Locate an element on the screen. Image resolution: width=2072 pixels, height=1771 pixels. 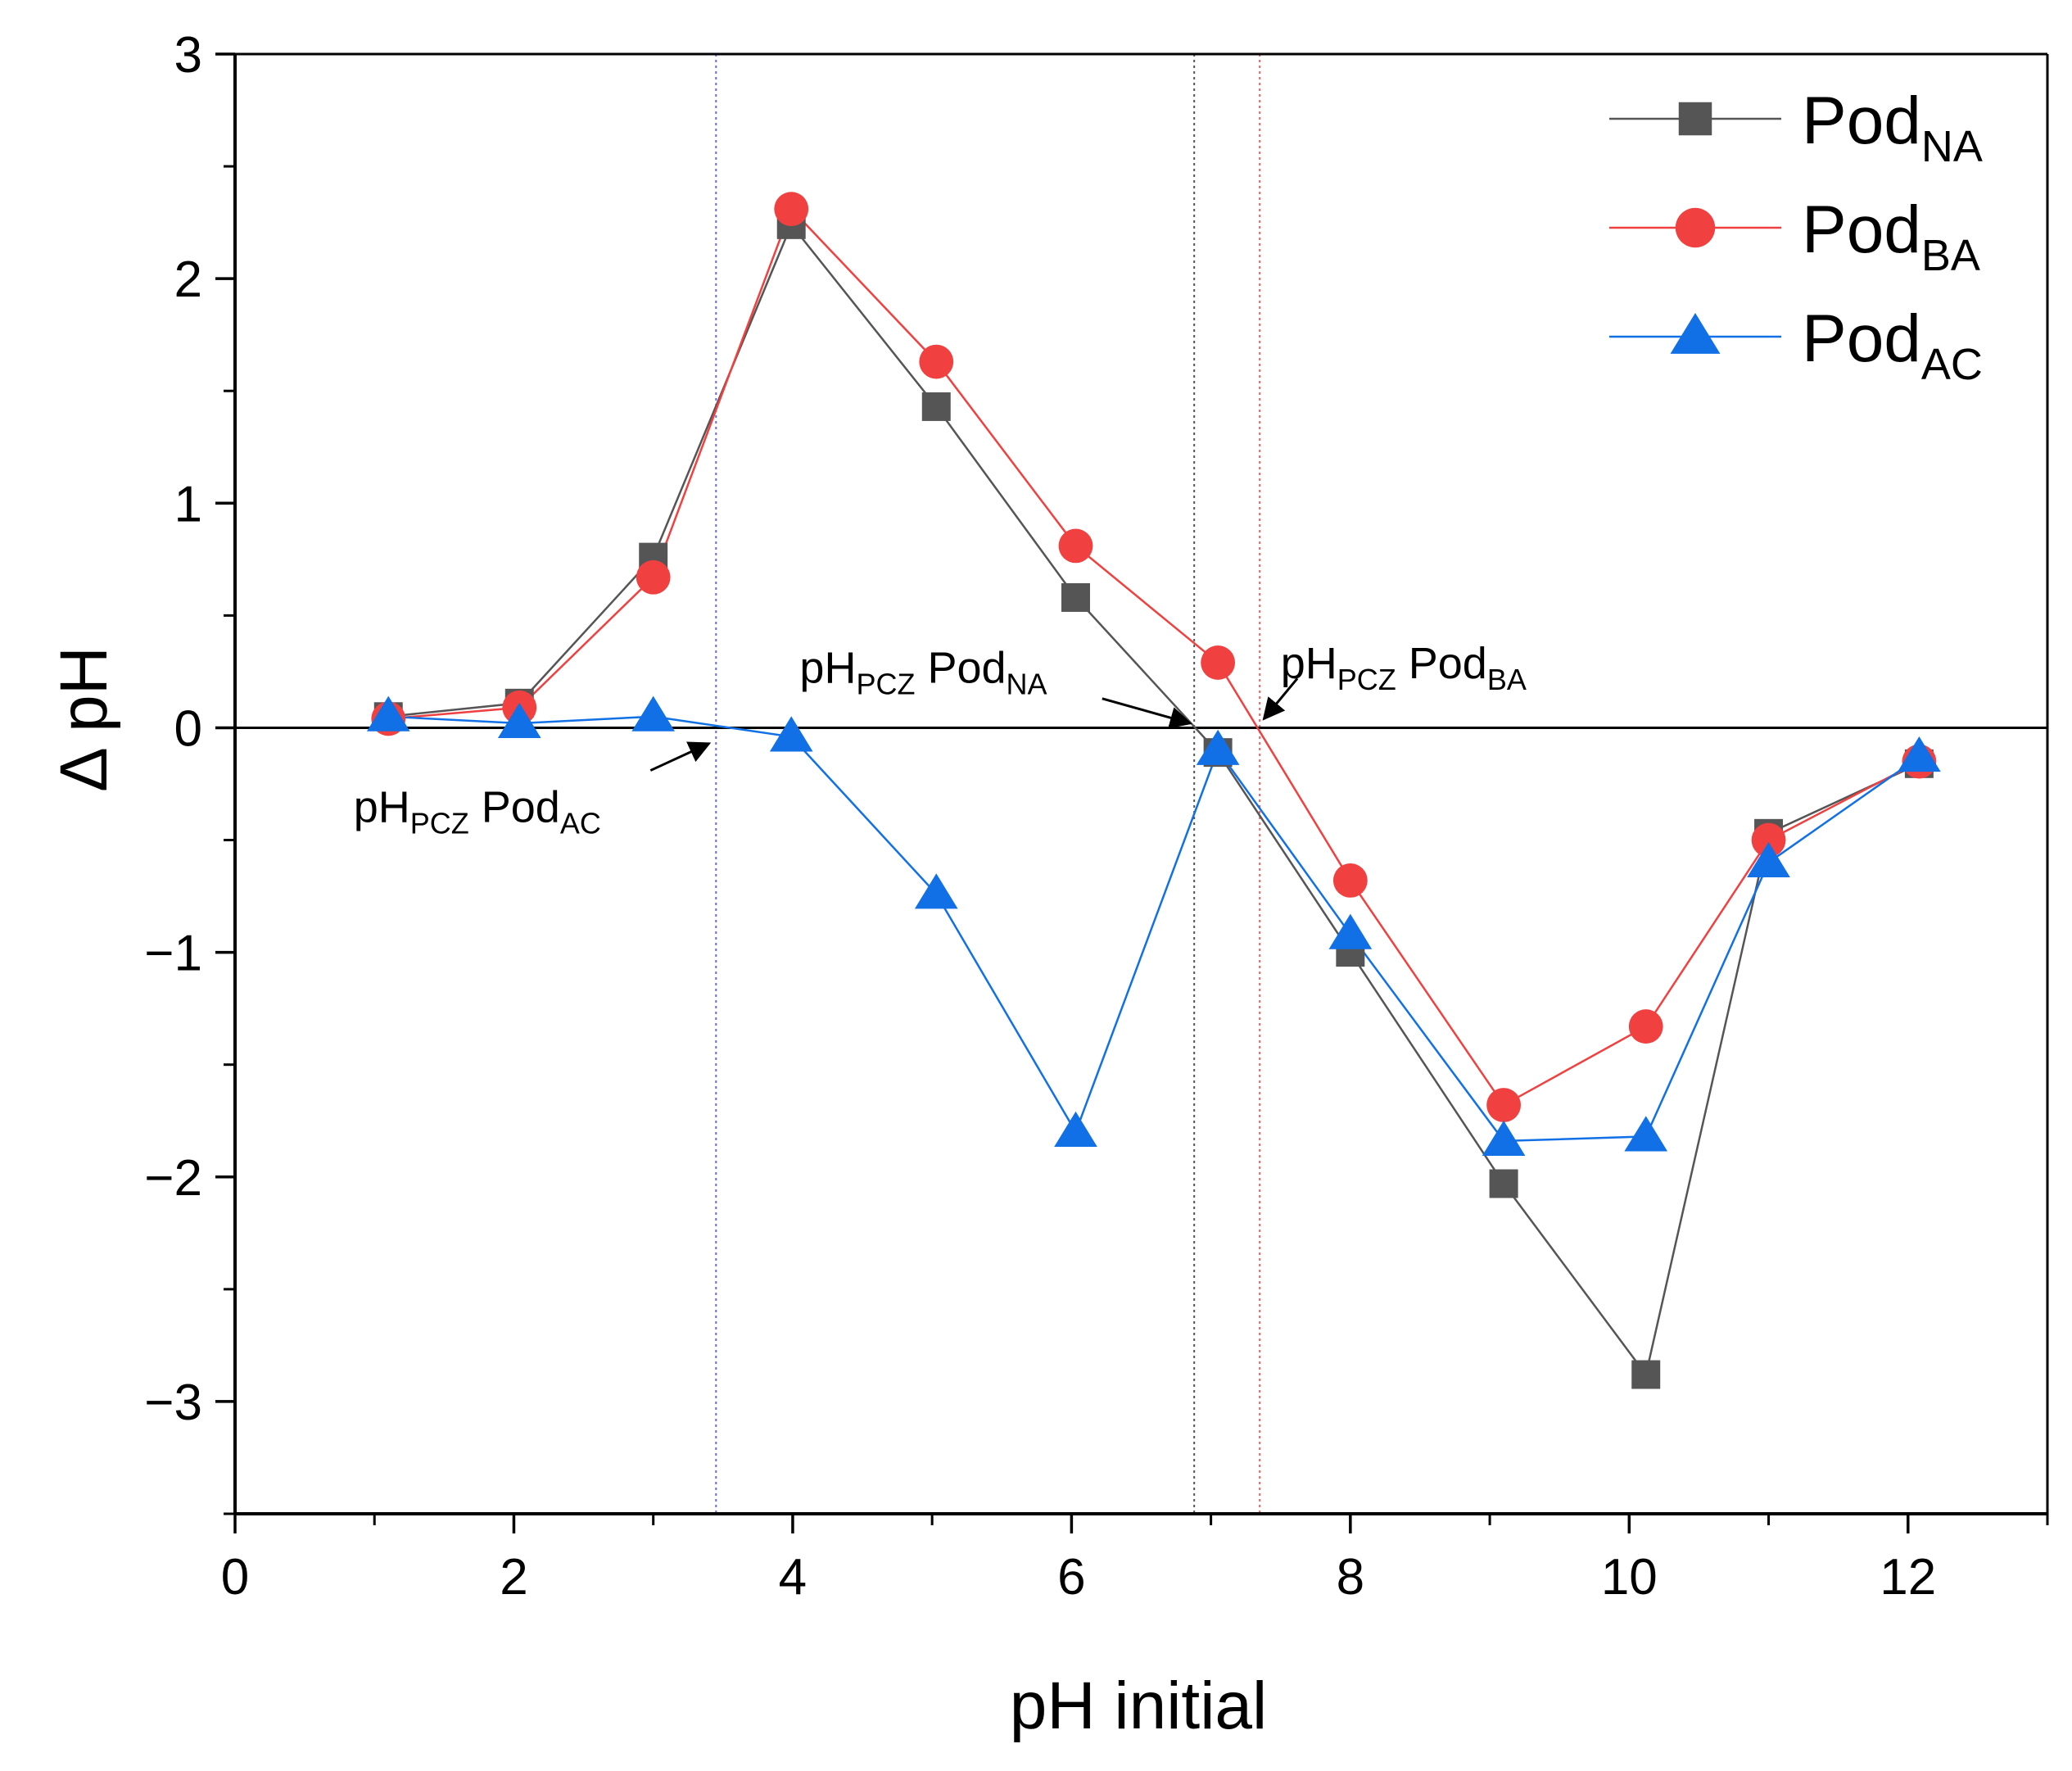
y-tick-label: 1 is located at coordinates (188, 504).